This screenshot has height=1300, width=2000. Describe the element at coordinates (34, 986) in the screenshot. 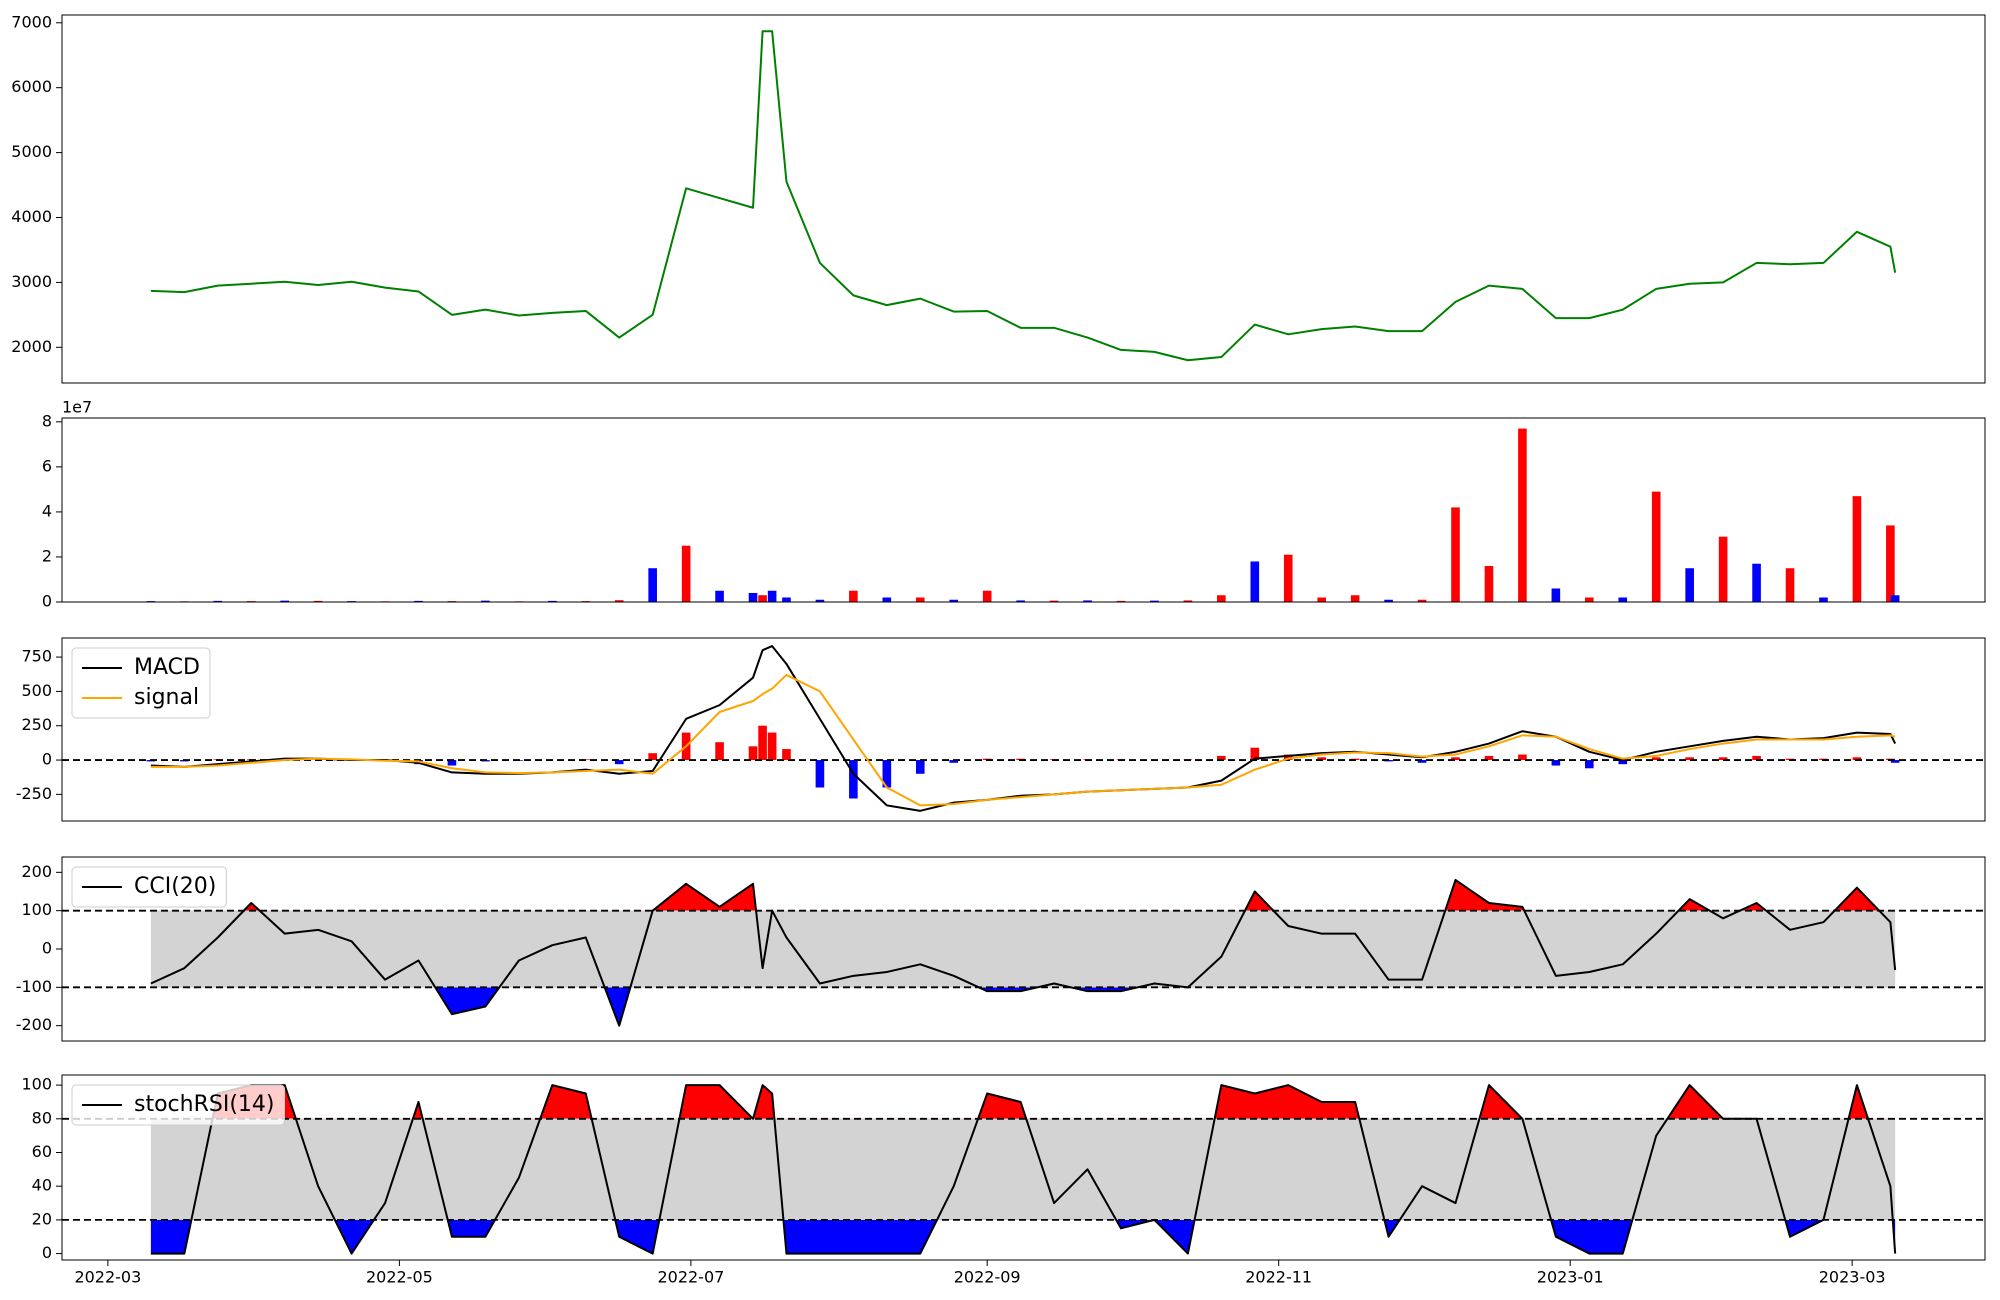

I see `y-tick-label: -100` at that location.